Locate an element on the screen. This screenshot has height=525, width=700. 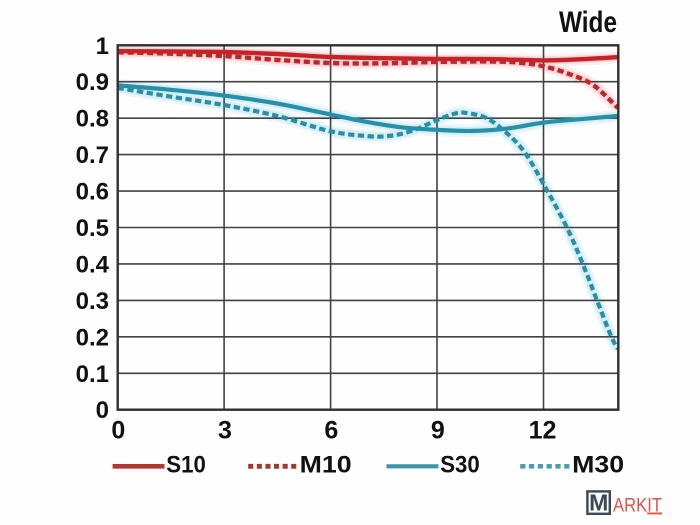
svg-text: 0.6 is located at coordinates (92, 192).